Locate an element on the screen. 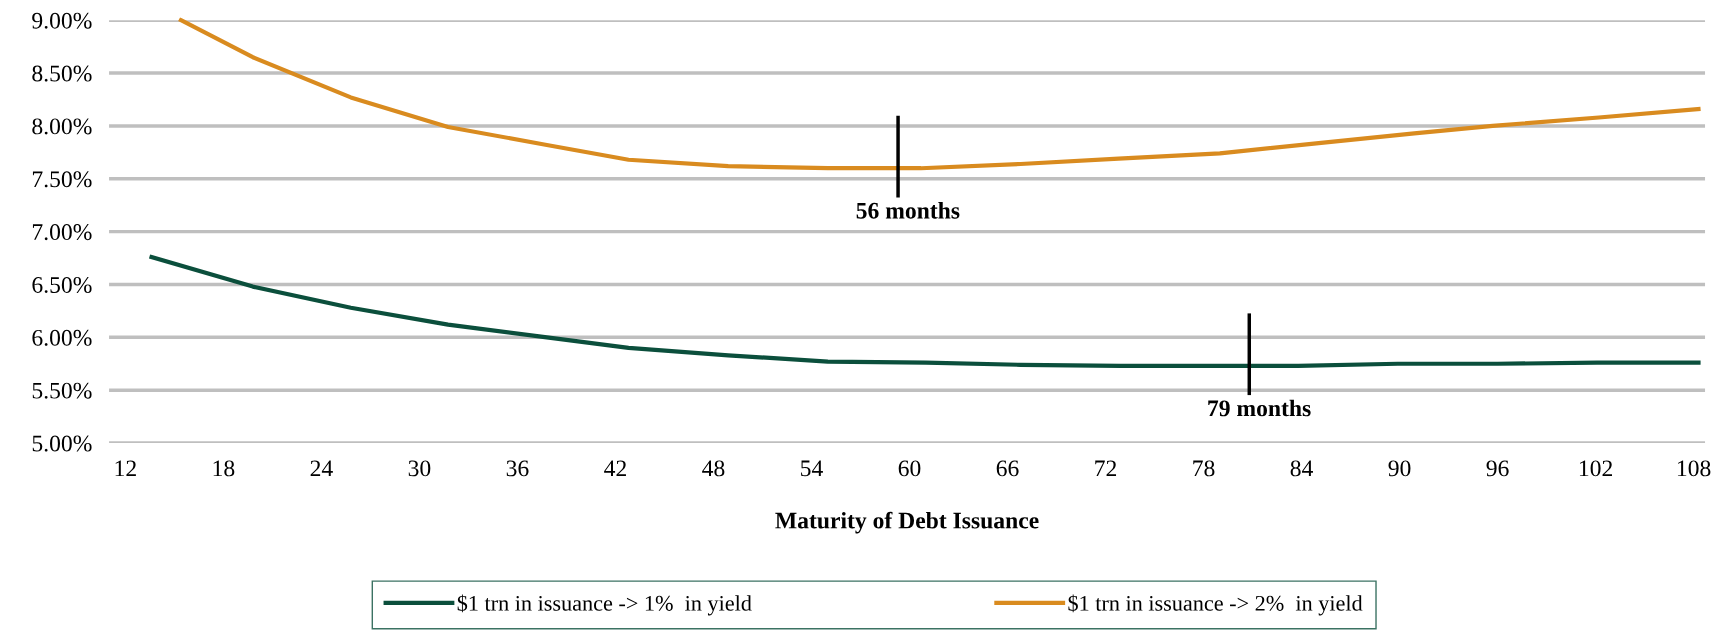  legend-label: $1 trn in issuance -> 1% in yield is located at coordinates (604, 605).